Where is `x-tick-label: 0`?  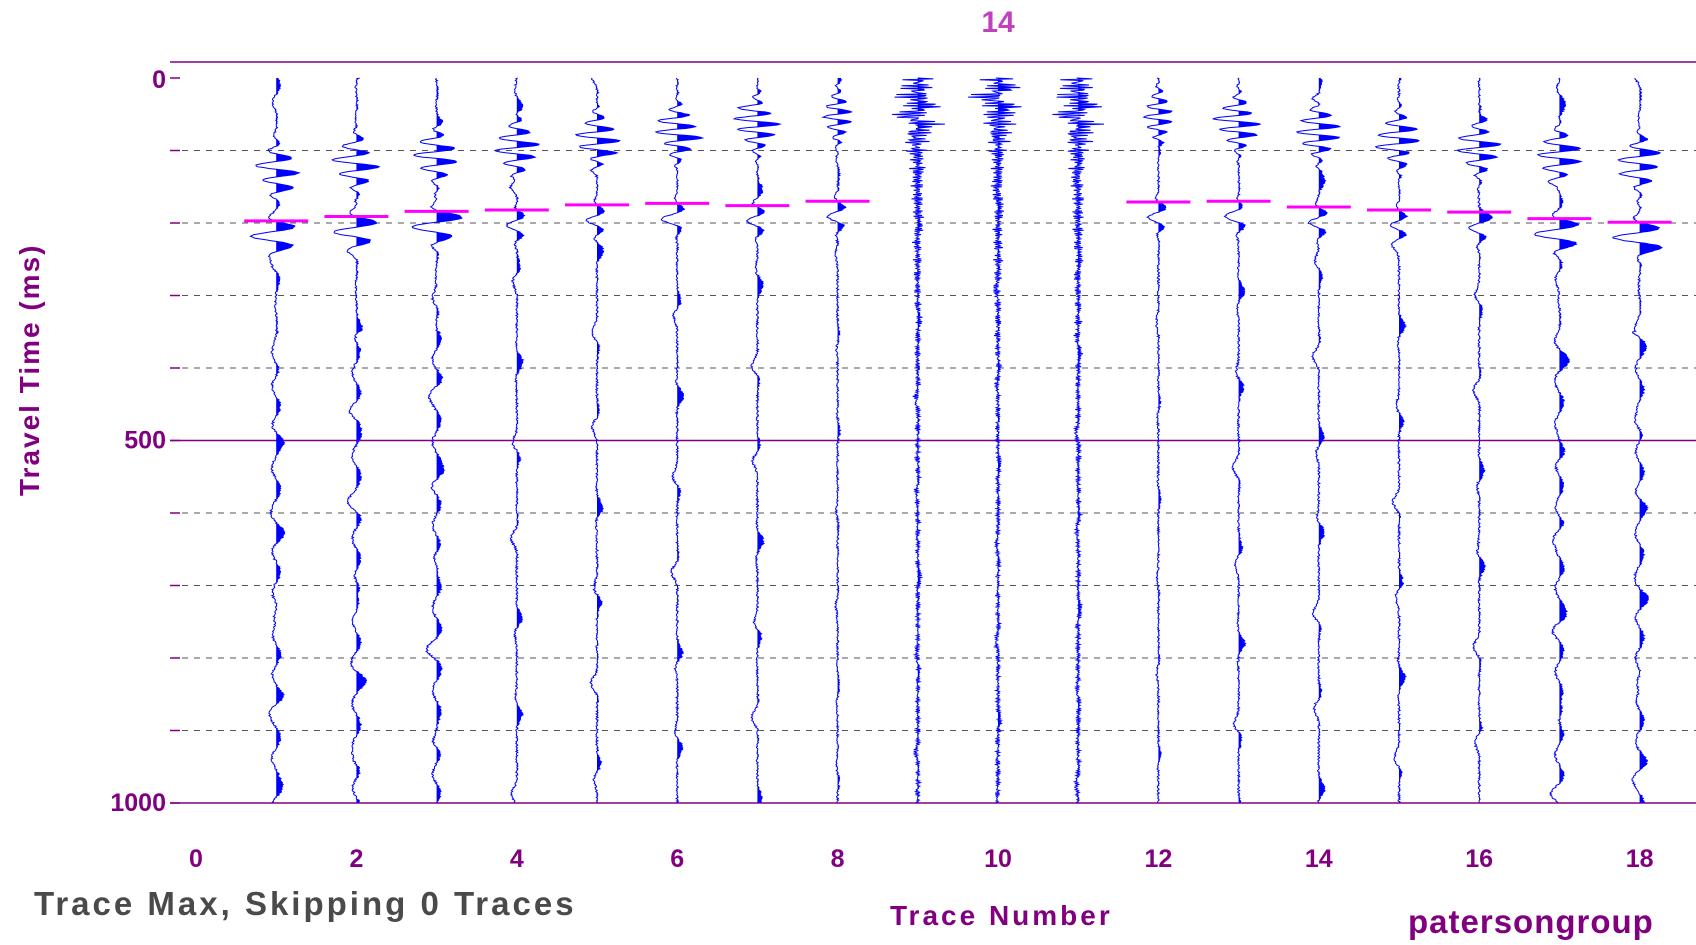
x-tick-label: 0 is located at coordinates (196, 859).